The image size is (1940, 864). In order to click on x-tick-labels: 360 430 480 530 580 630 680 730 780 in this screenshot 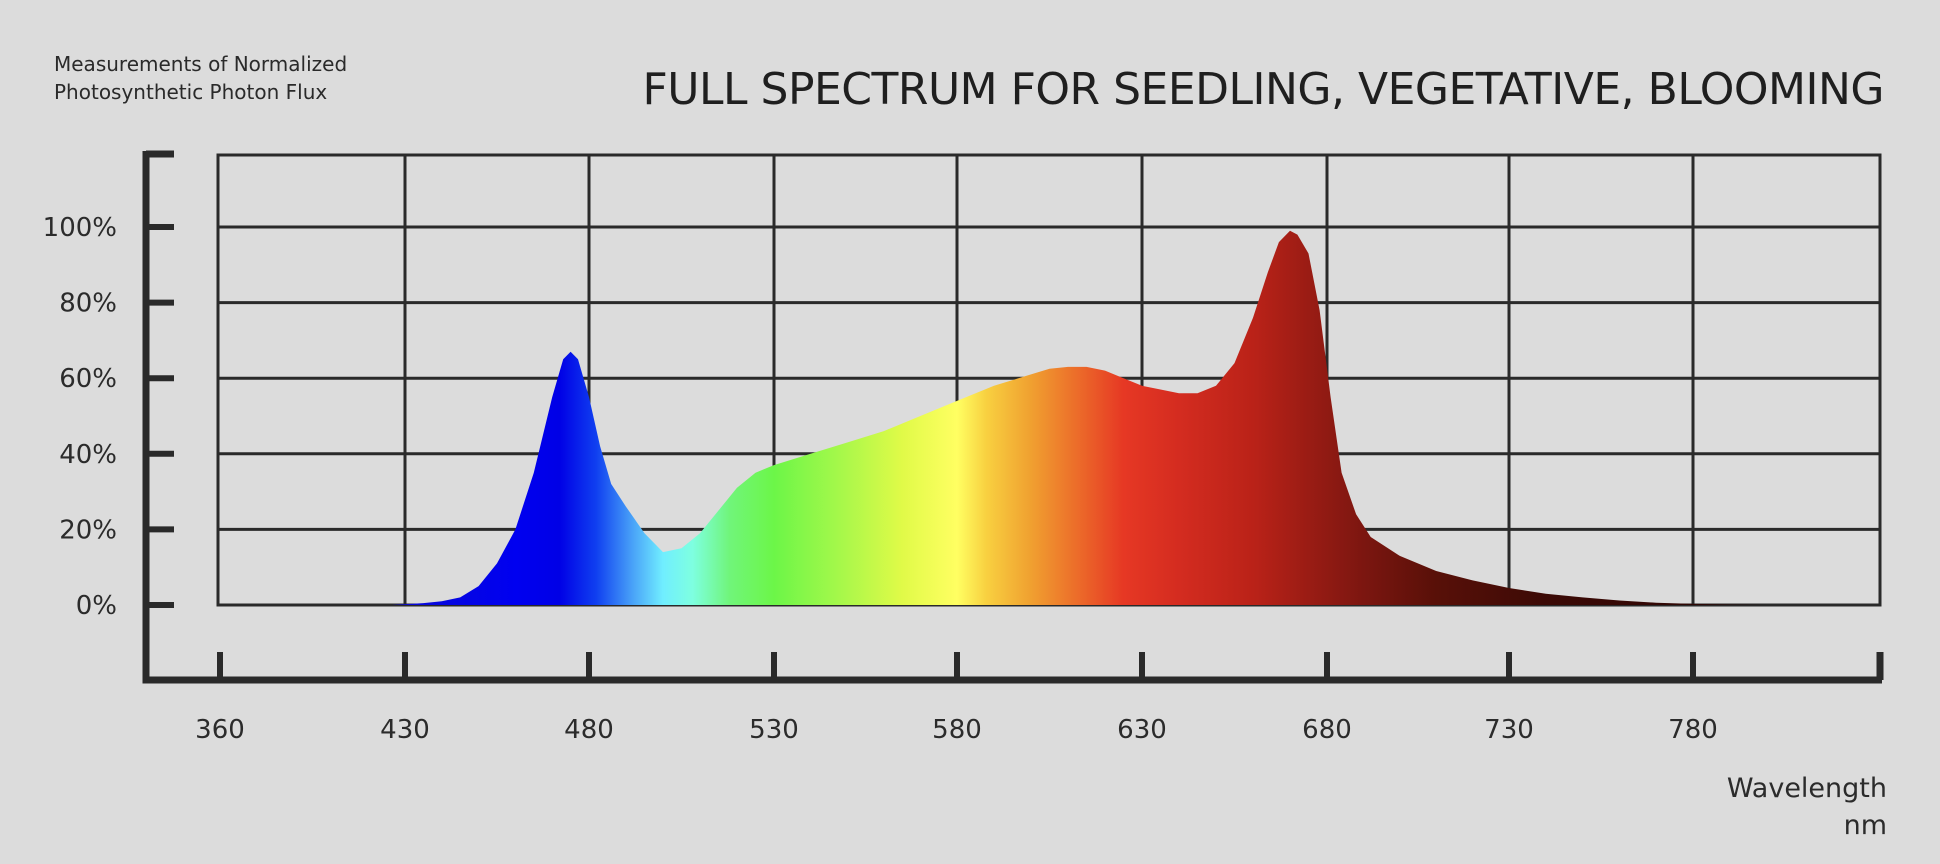, I will do `click(956, 730)`.